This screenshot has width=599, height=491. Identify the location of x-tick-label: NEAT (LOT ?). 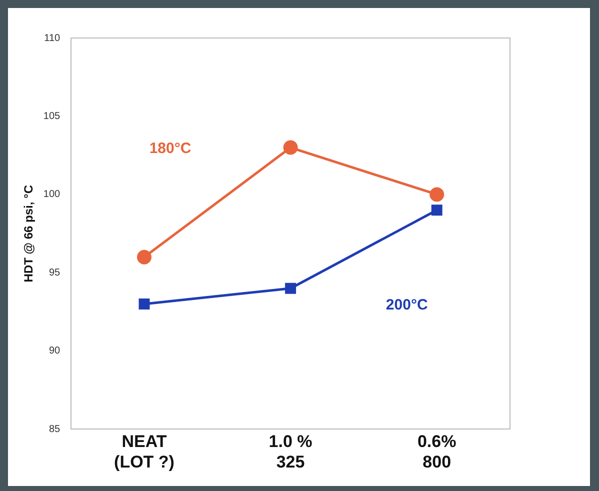
(144, 452).